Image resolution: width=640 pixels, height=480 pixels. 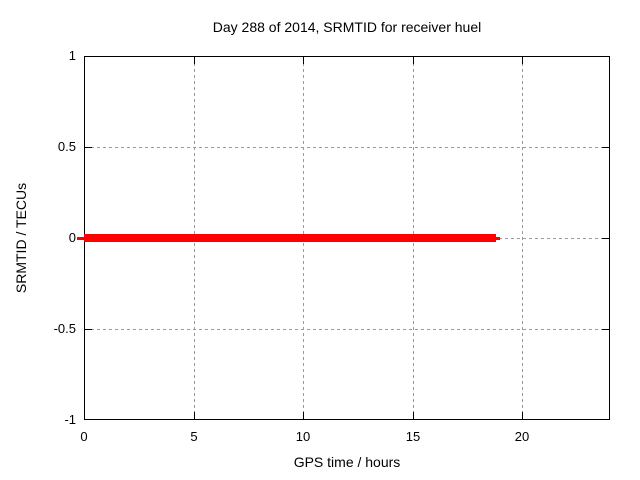 What do you see at coordinates (84, 436) in the screenshot?
I see `x-tick-label: 0` at bounding box center [84, 436].